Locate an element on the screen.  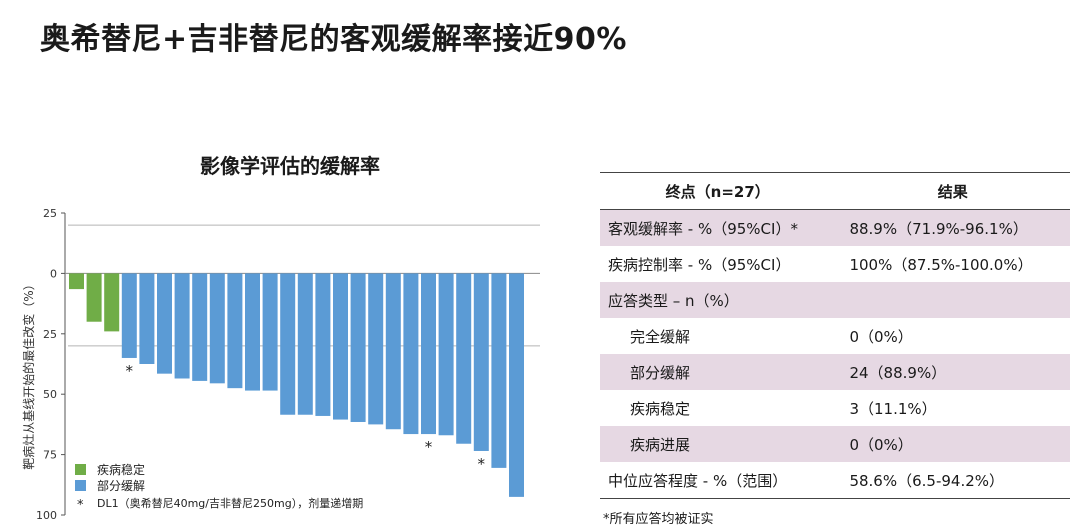
row-label-pd: 疾病进展 is located at coordinates (718, 444).